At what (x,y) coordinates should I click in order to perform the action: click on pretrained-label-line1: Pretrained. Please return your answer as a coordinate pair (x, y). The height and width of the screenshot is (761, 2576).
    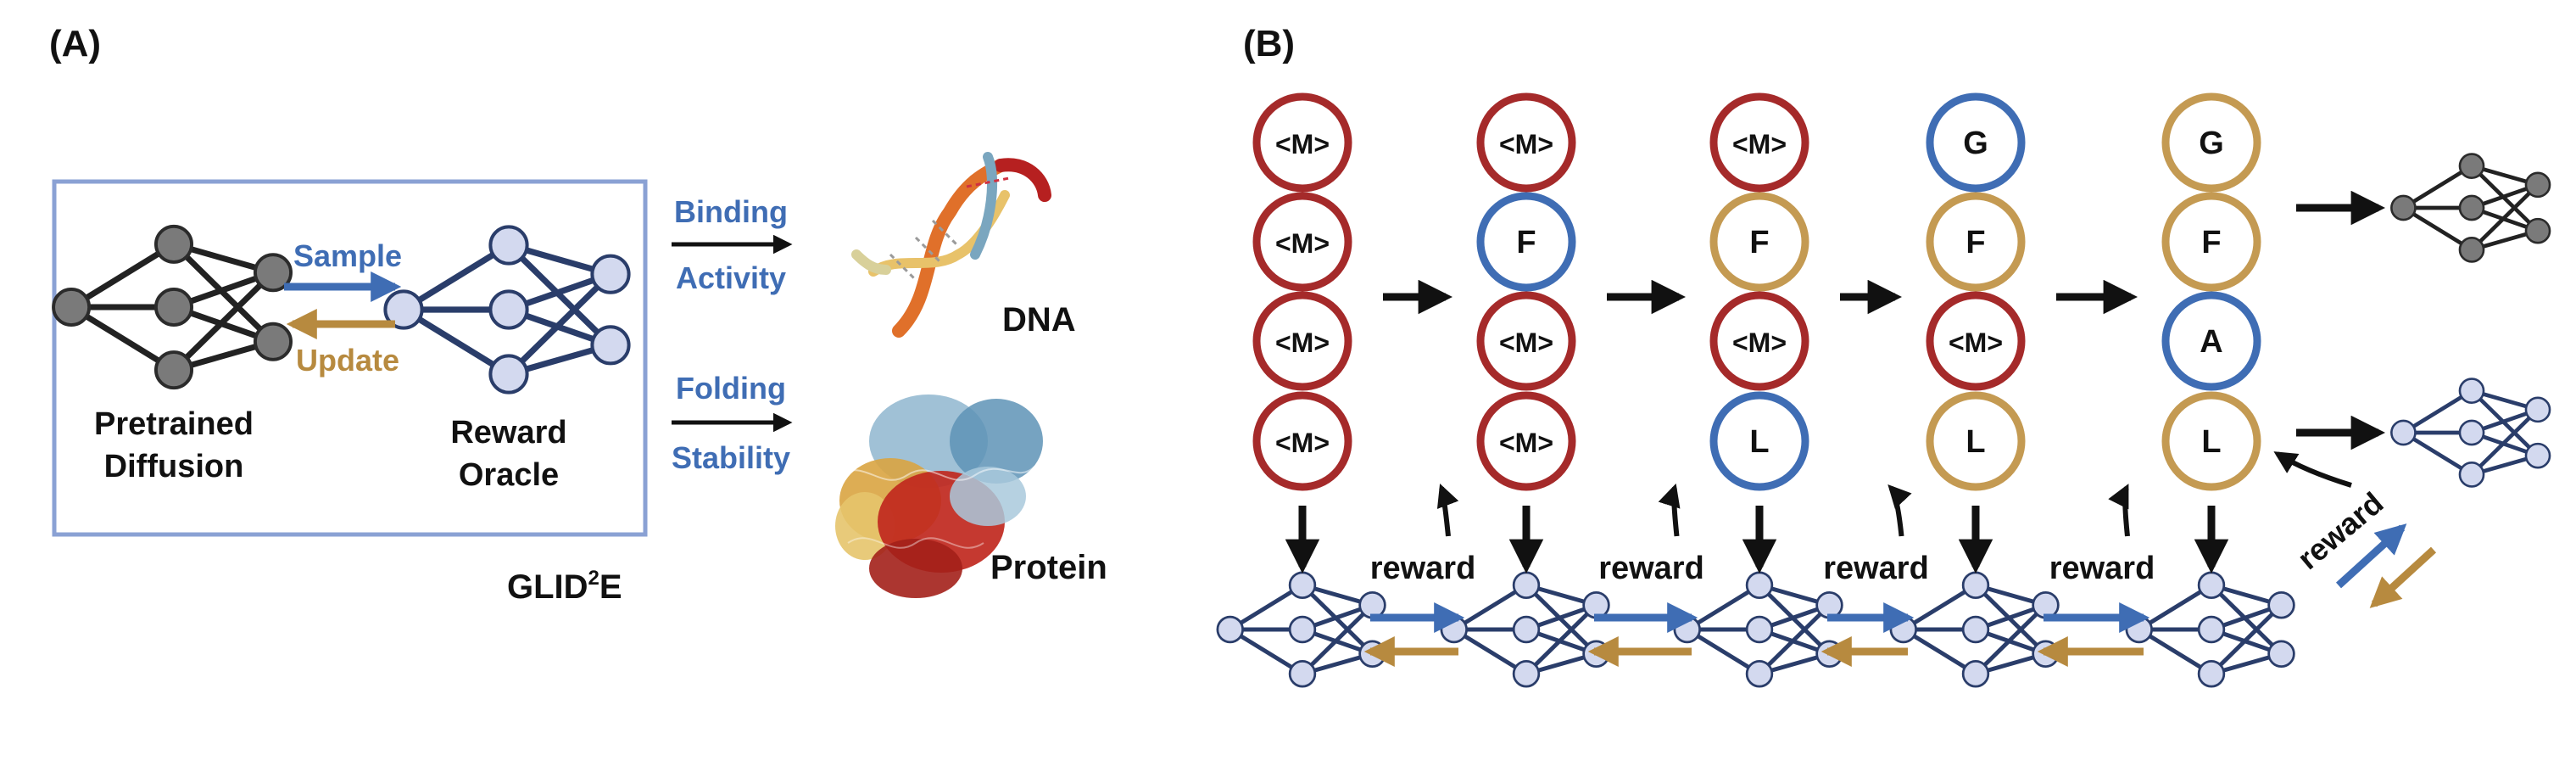
    Looking at the image, I should click on (174, 424).